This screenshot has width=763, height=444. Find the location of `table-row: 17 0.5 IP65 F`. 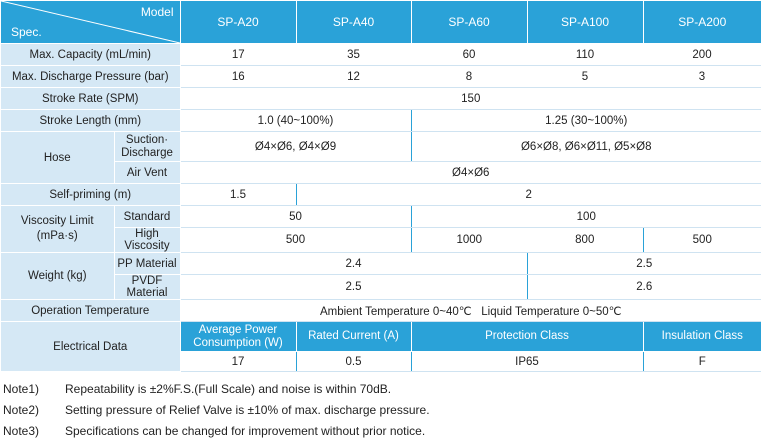

table-row: 17 0.5 IP65 F is located at coordinates (381, 361).